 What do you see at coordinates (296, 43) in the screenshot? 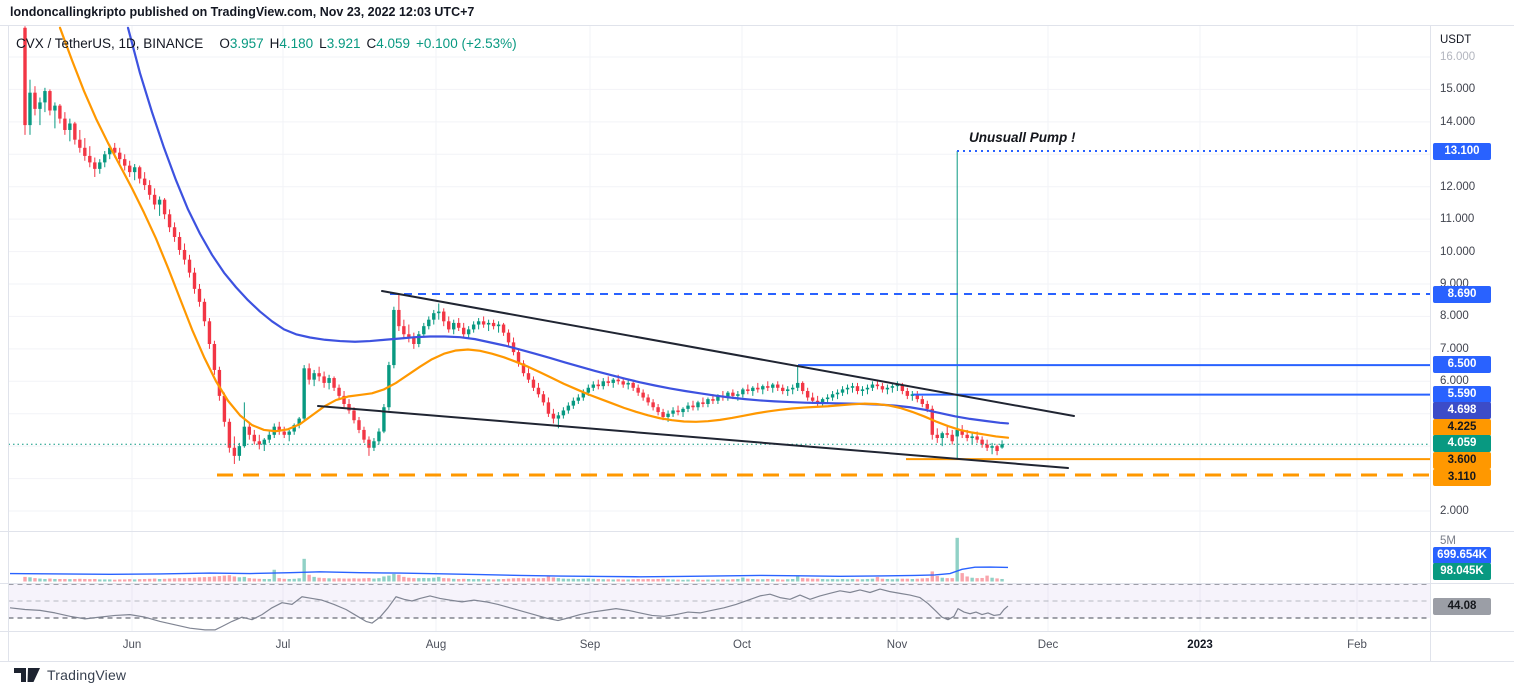
I see `high-value: 4.180` at bounding box center [296, 43].